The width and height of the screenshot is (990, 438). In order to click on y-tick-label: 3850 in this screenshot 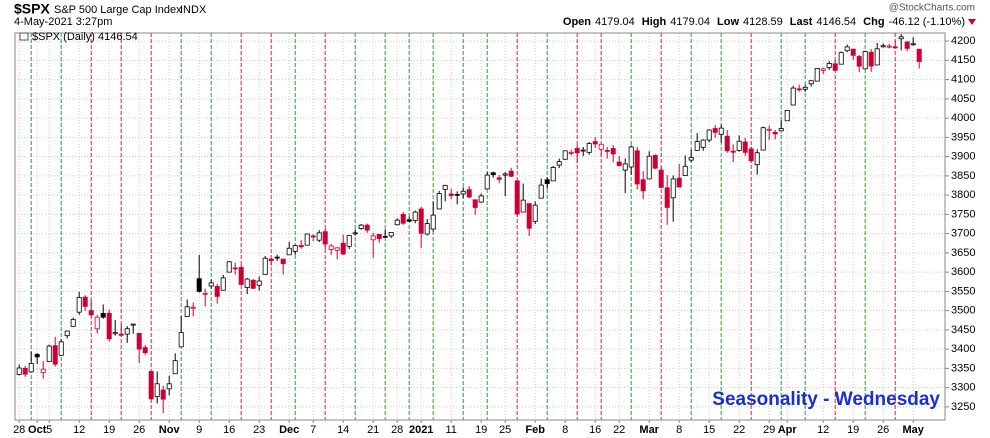, I will do `click(963, 176)`.